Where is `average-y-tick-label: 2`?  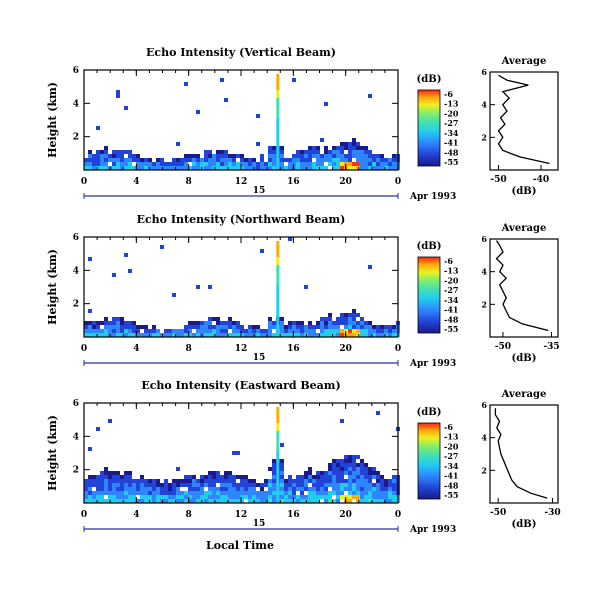 average-y-tick-label: 2 is located at coordinates (484, 470).